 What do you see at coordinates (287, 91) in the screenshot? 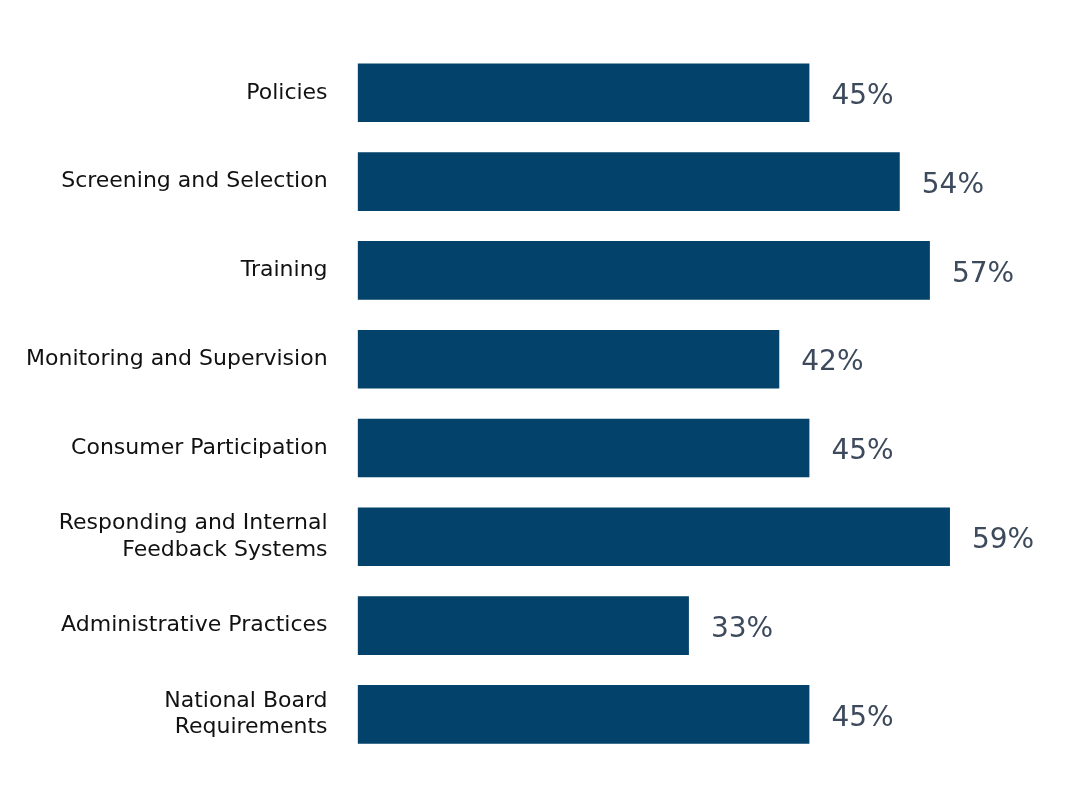
I see `y-tick-label: Policies` at bounding box center [287, 91].